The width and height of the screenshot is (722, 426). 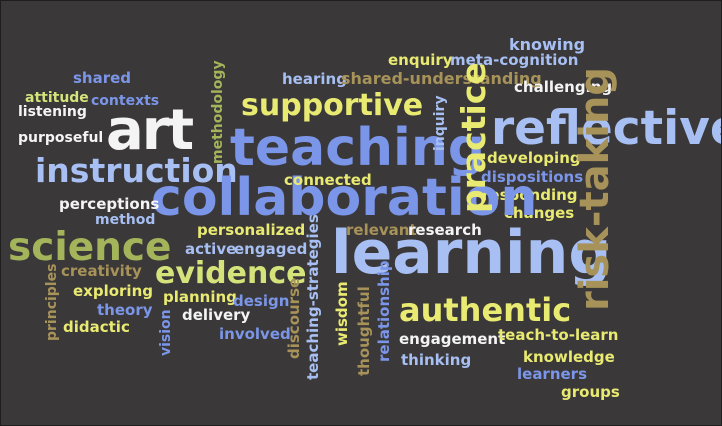 I want to click on word-supportive: supportive, so click(x=332, y=105).